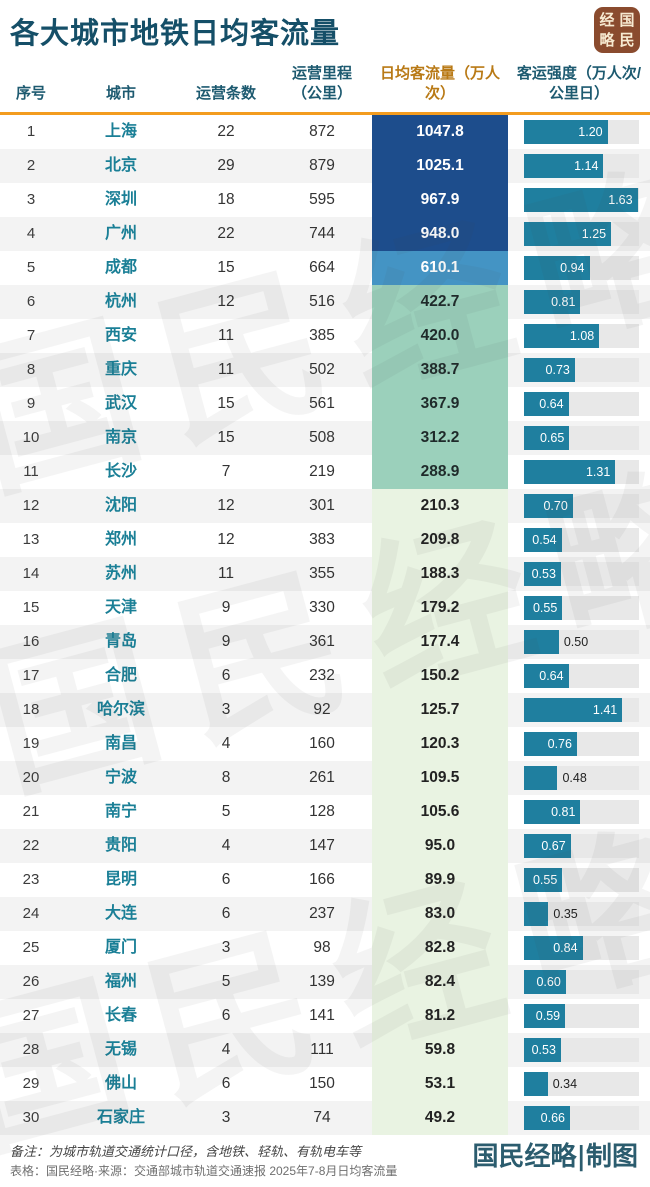  I want to click on intensity-value: 0.64, so click(551, 675).